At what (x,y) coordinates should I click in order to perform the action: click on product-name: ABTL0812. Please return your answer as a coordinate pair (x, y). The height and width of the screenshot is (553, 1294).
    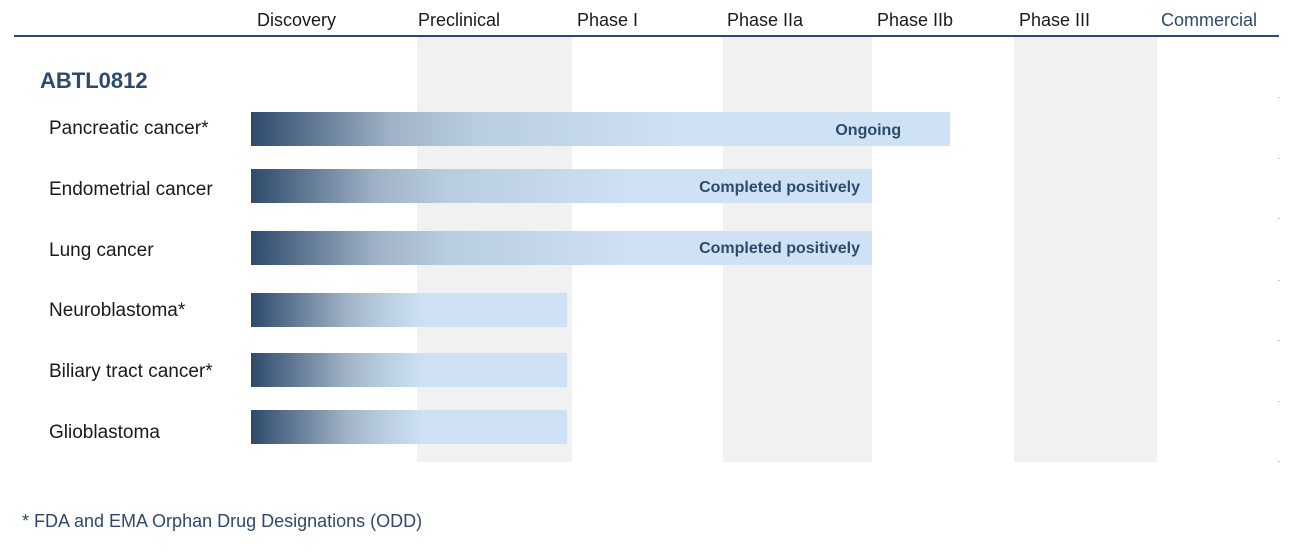
    Looking at the image, I should click on (94, 80).